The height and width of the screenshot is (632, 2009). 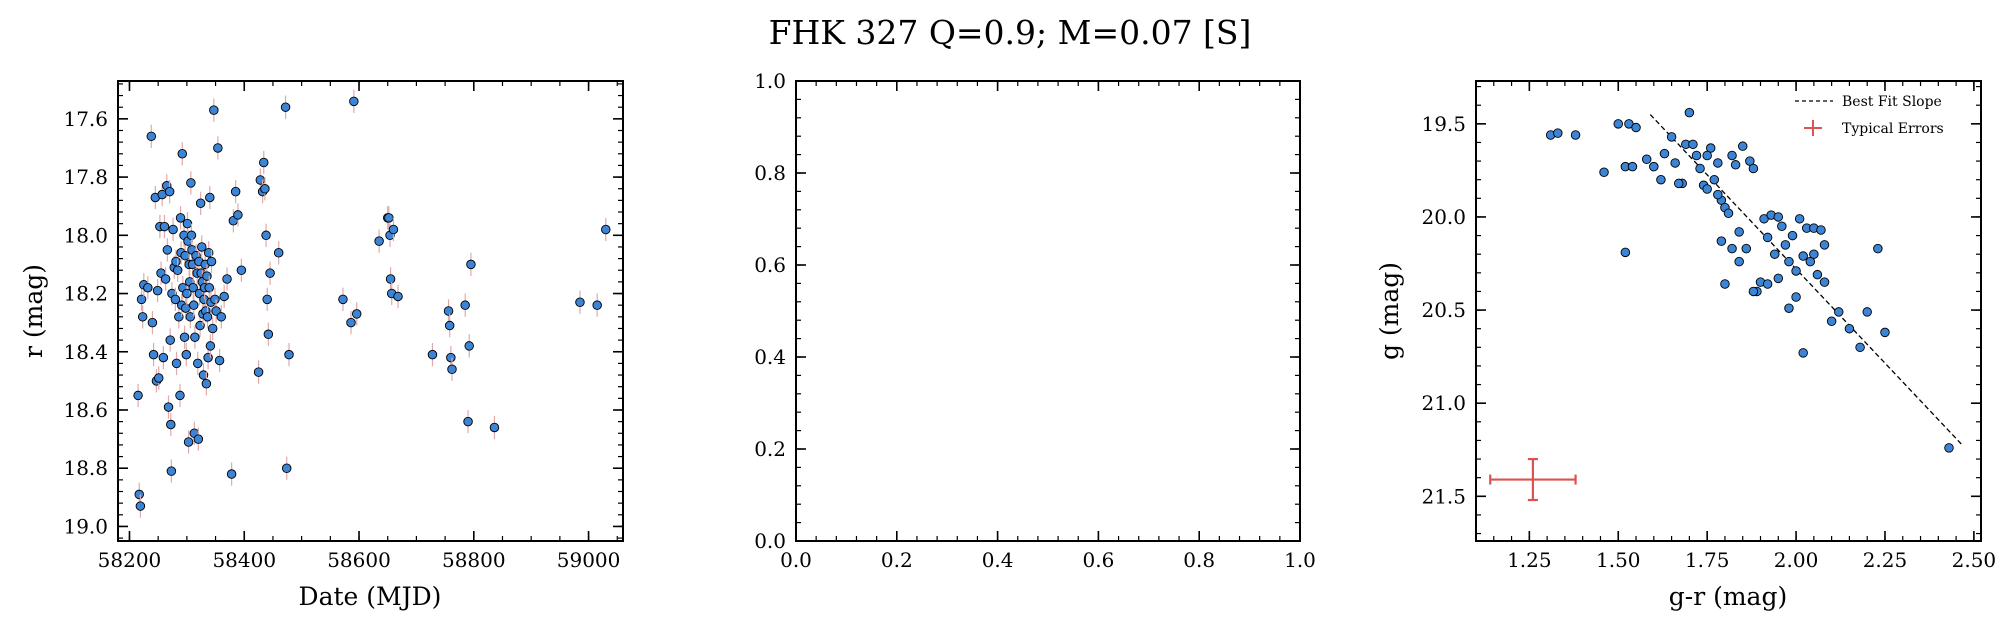 I want to click on x-tick-label: 2.25, so click(x=1885, y=560).